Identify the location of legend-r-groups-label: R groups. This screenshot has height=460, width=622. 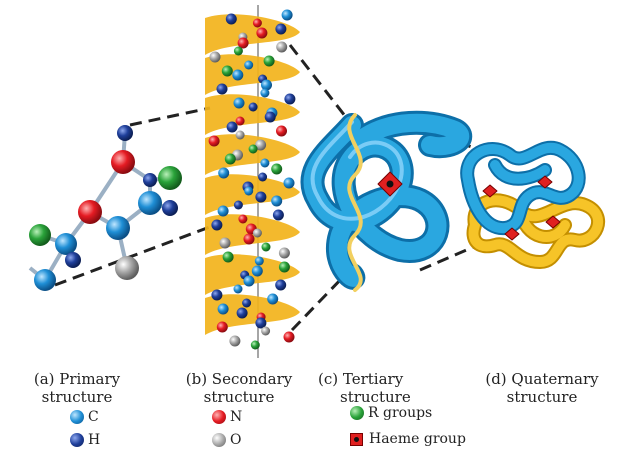
(400, 413).